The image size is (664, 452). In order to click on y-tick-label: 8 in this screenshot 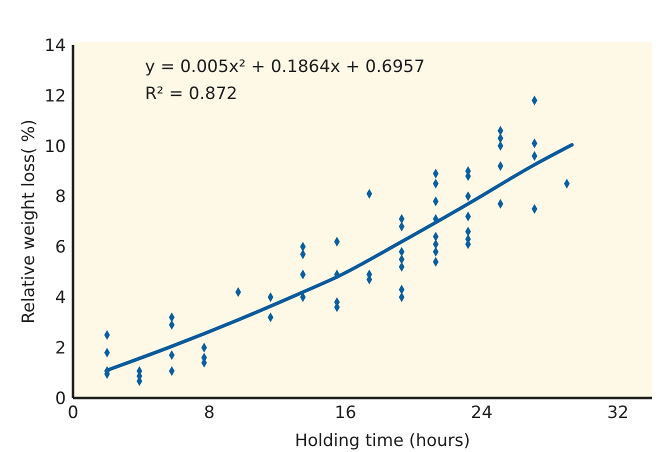, I will do `click(60, 197)`.